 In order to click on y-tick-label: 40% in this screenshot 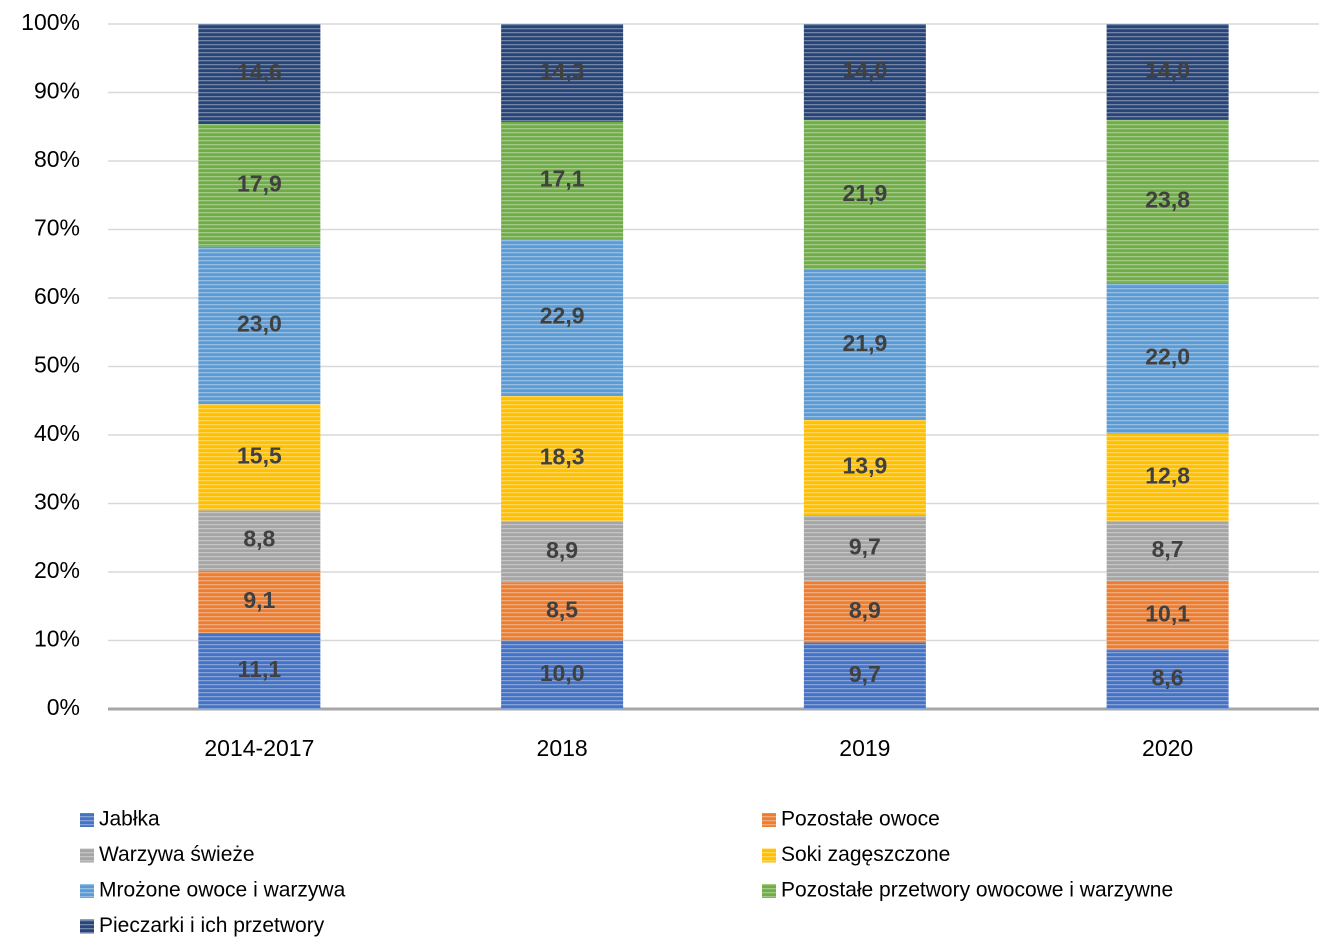, I will do `click(57, 433)`.